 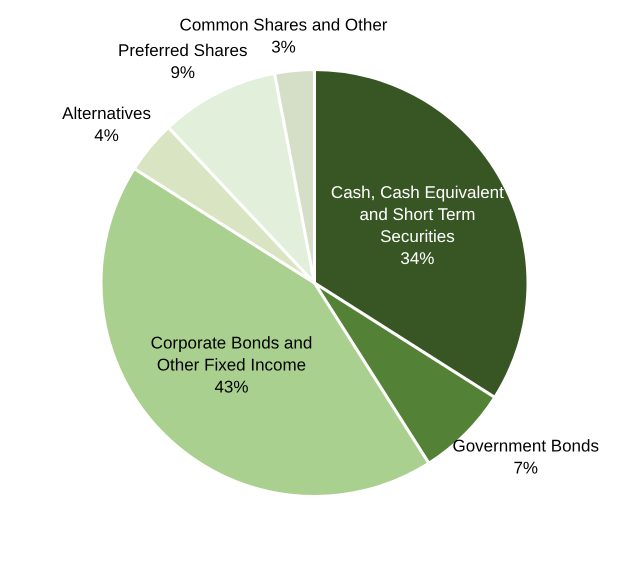 What do you see at coordinates (284, 24) in the screenshot?
I see `slice-label: Common Shares and Other` at bounding box center [284, 24].